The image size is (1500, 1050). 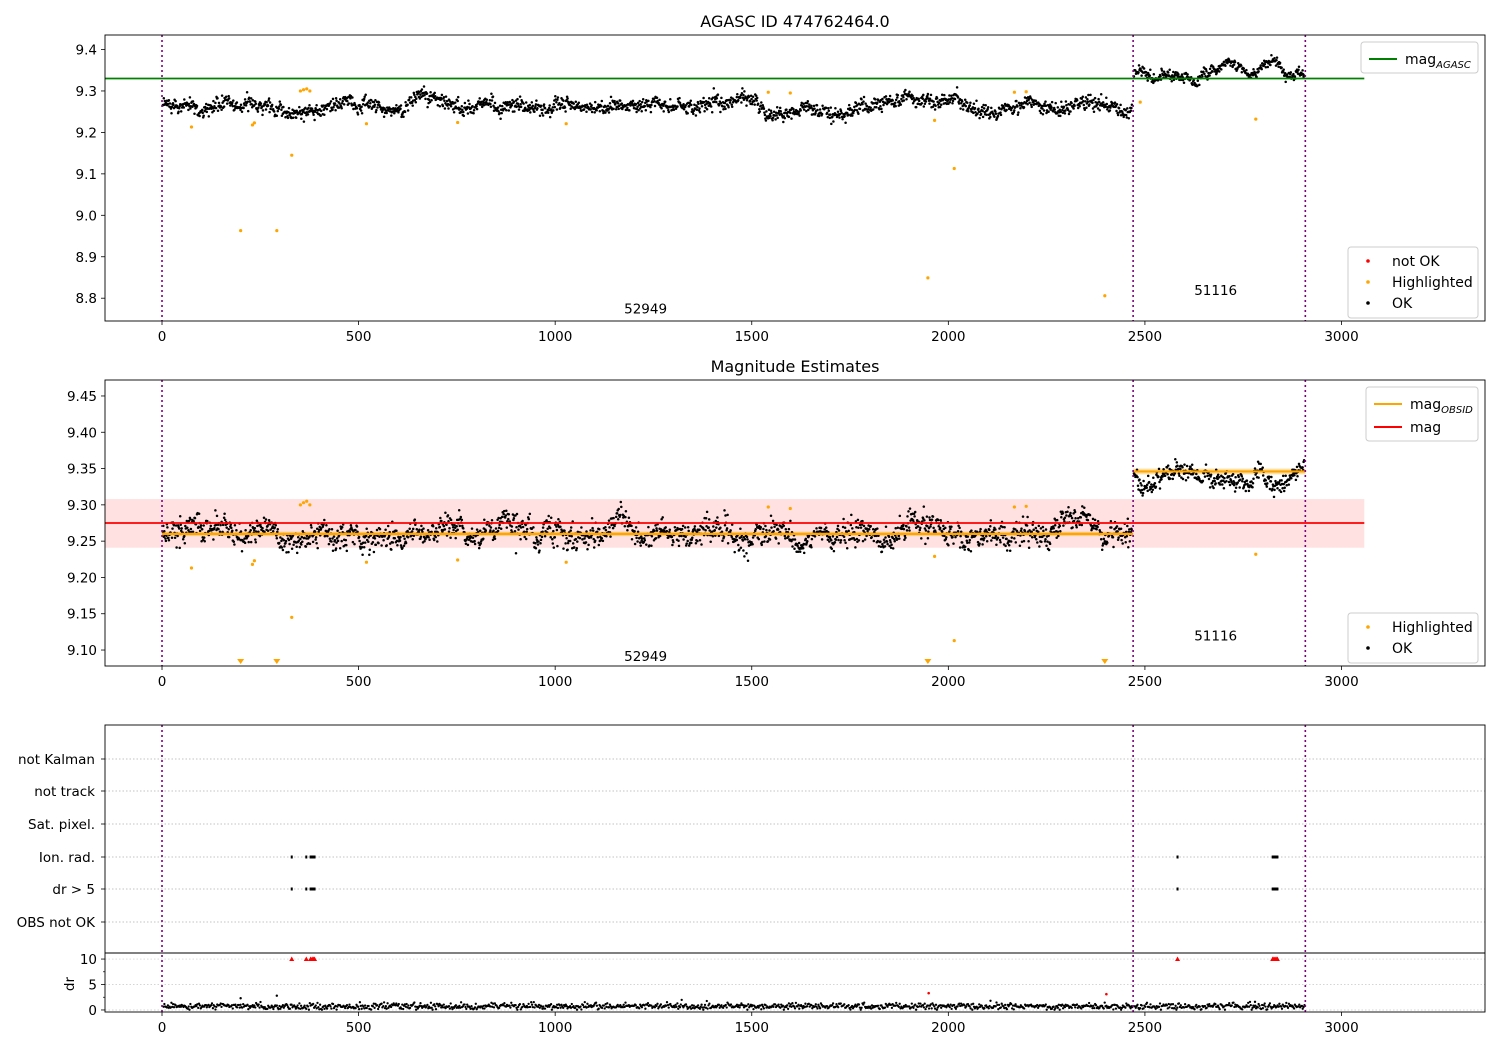 I want to click on y-tick-label: 9.30, so click(x=82, y=506).